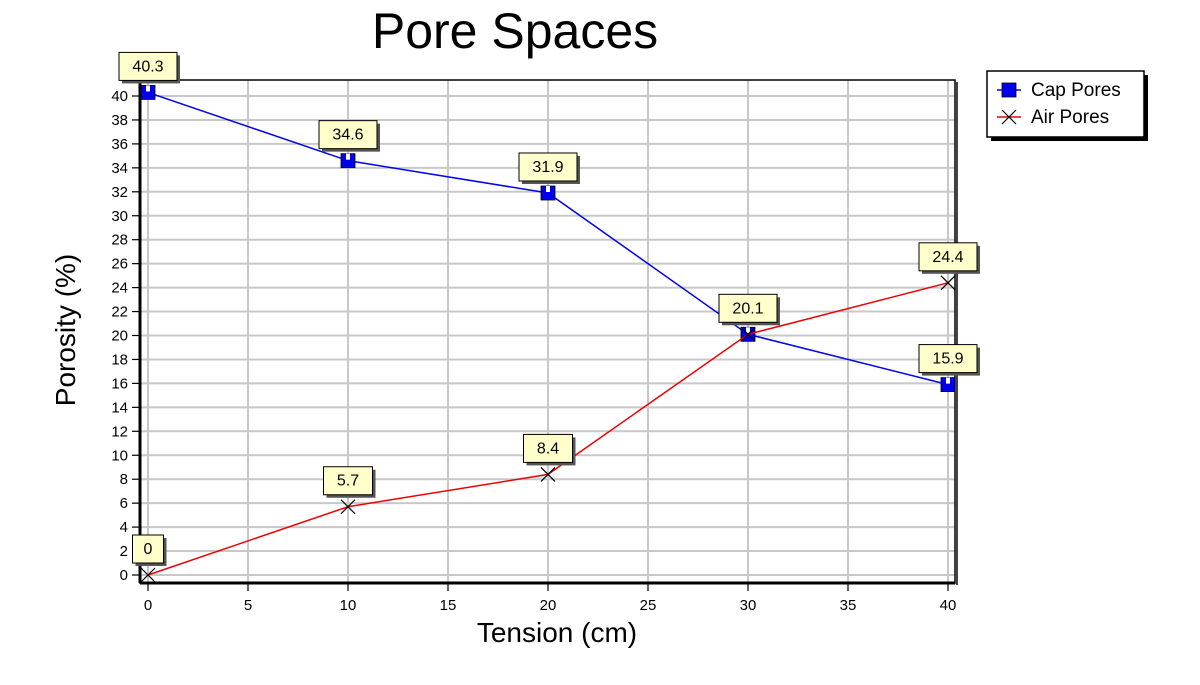 This screenshot has height=685, width=1200. Describe the element at coordinates (119, 312) in the screenshot. I see `y-tick-label-11: 22` at that location.